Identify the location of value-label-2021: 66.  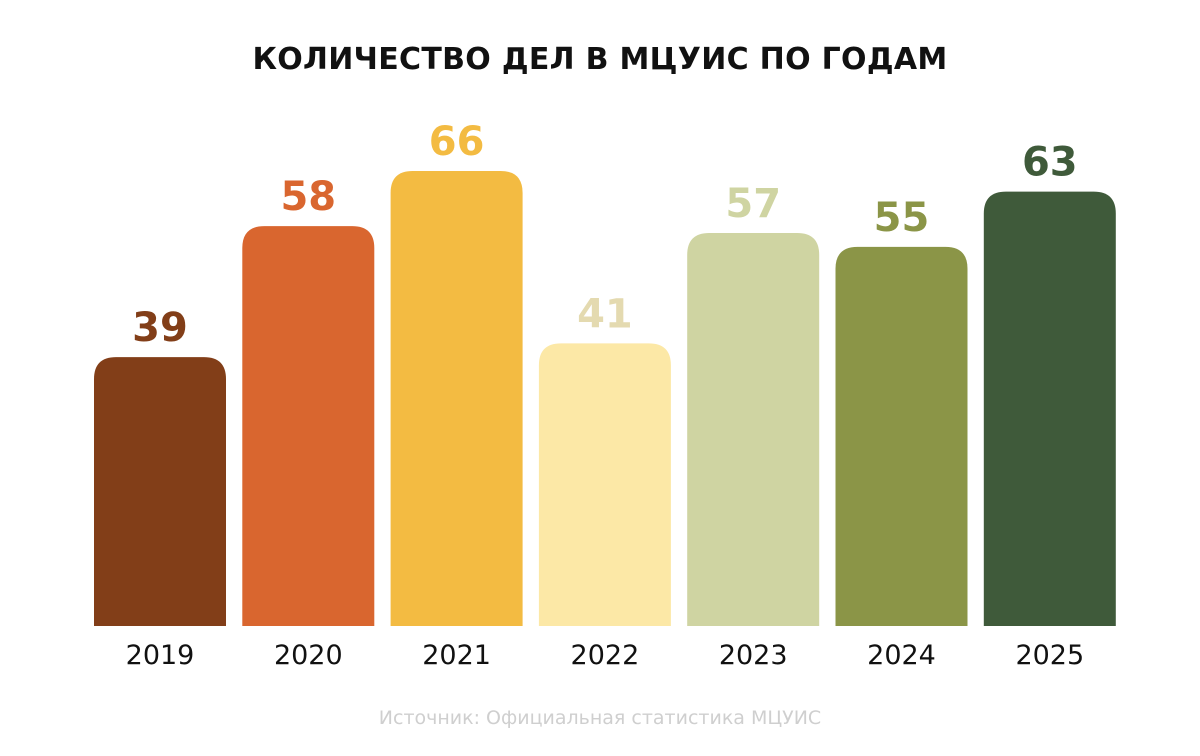
(457, 142).